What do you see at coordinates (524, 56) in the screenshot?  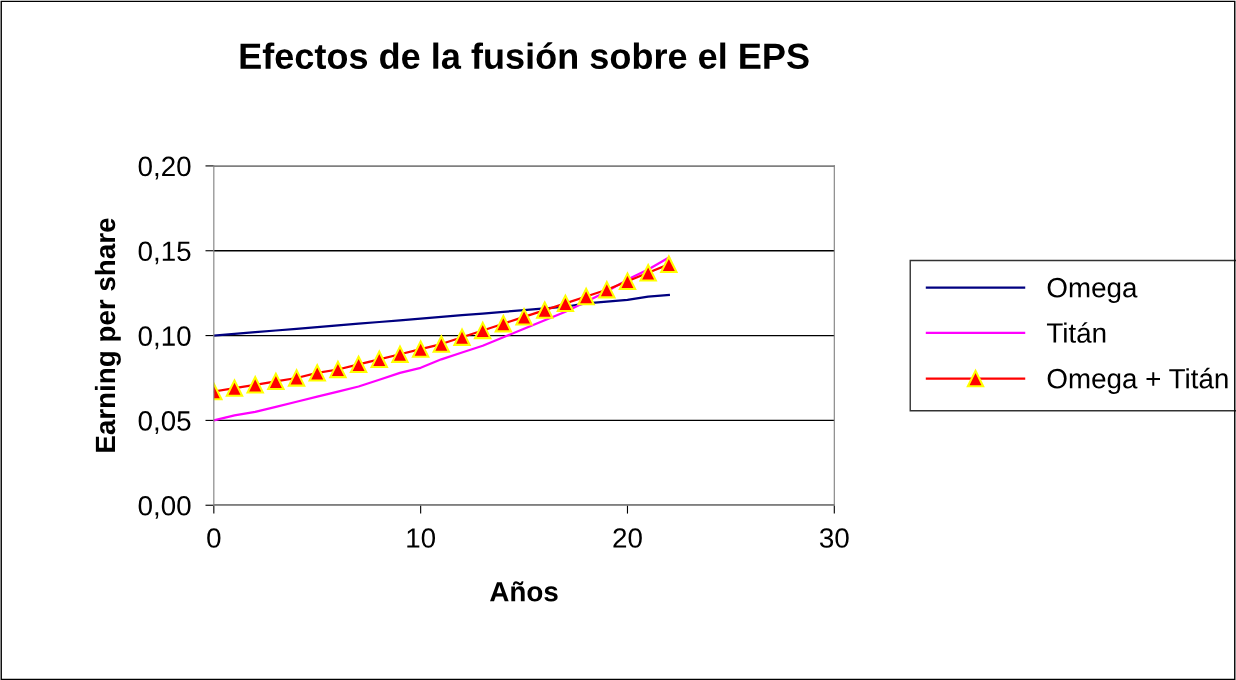 I see `chart-title: Efectos de la fusión sobre el EPS` at bounding box center [524, 56].